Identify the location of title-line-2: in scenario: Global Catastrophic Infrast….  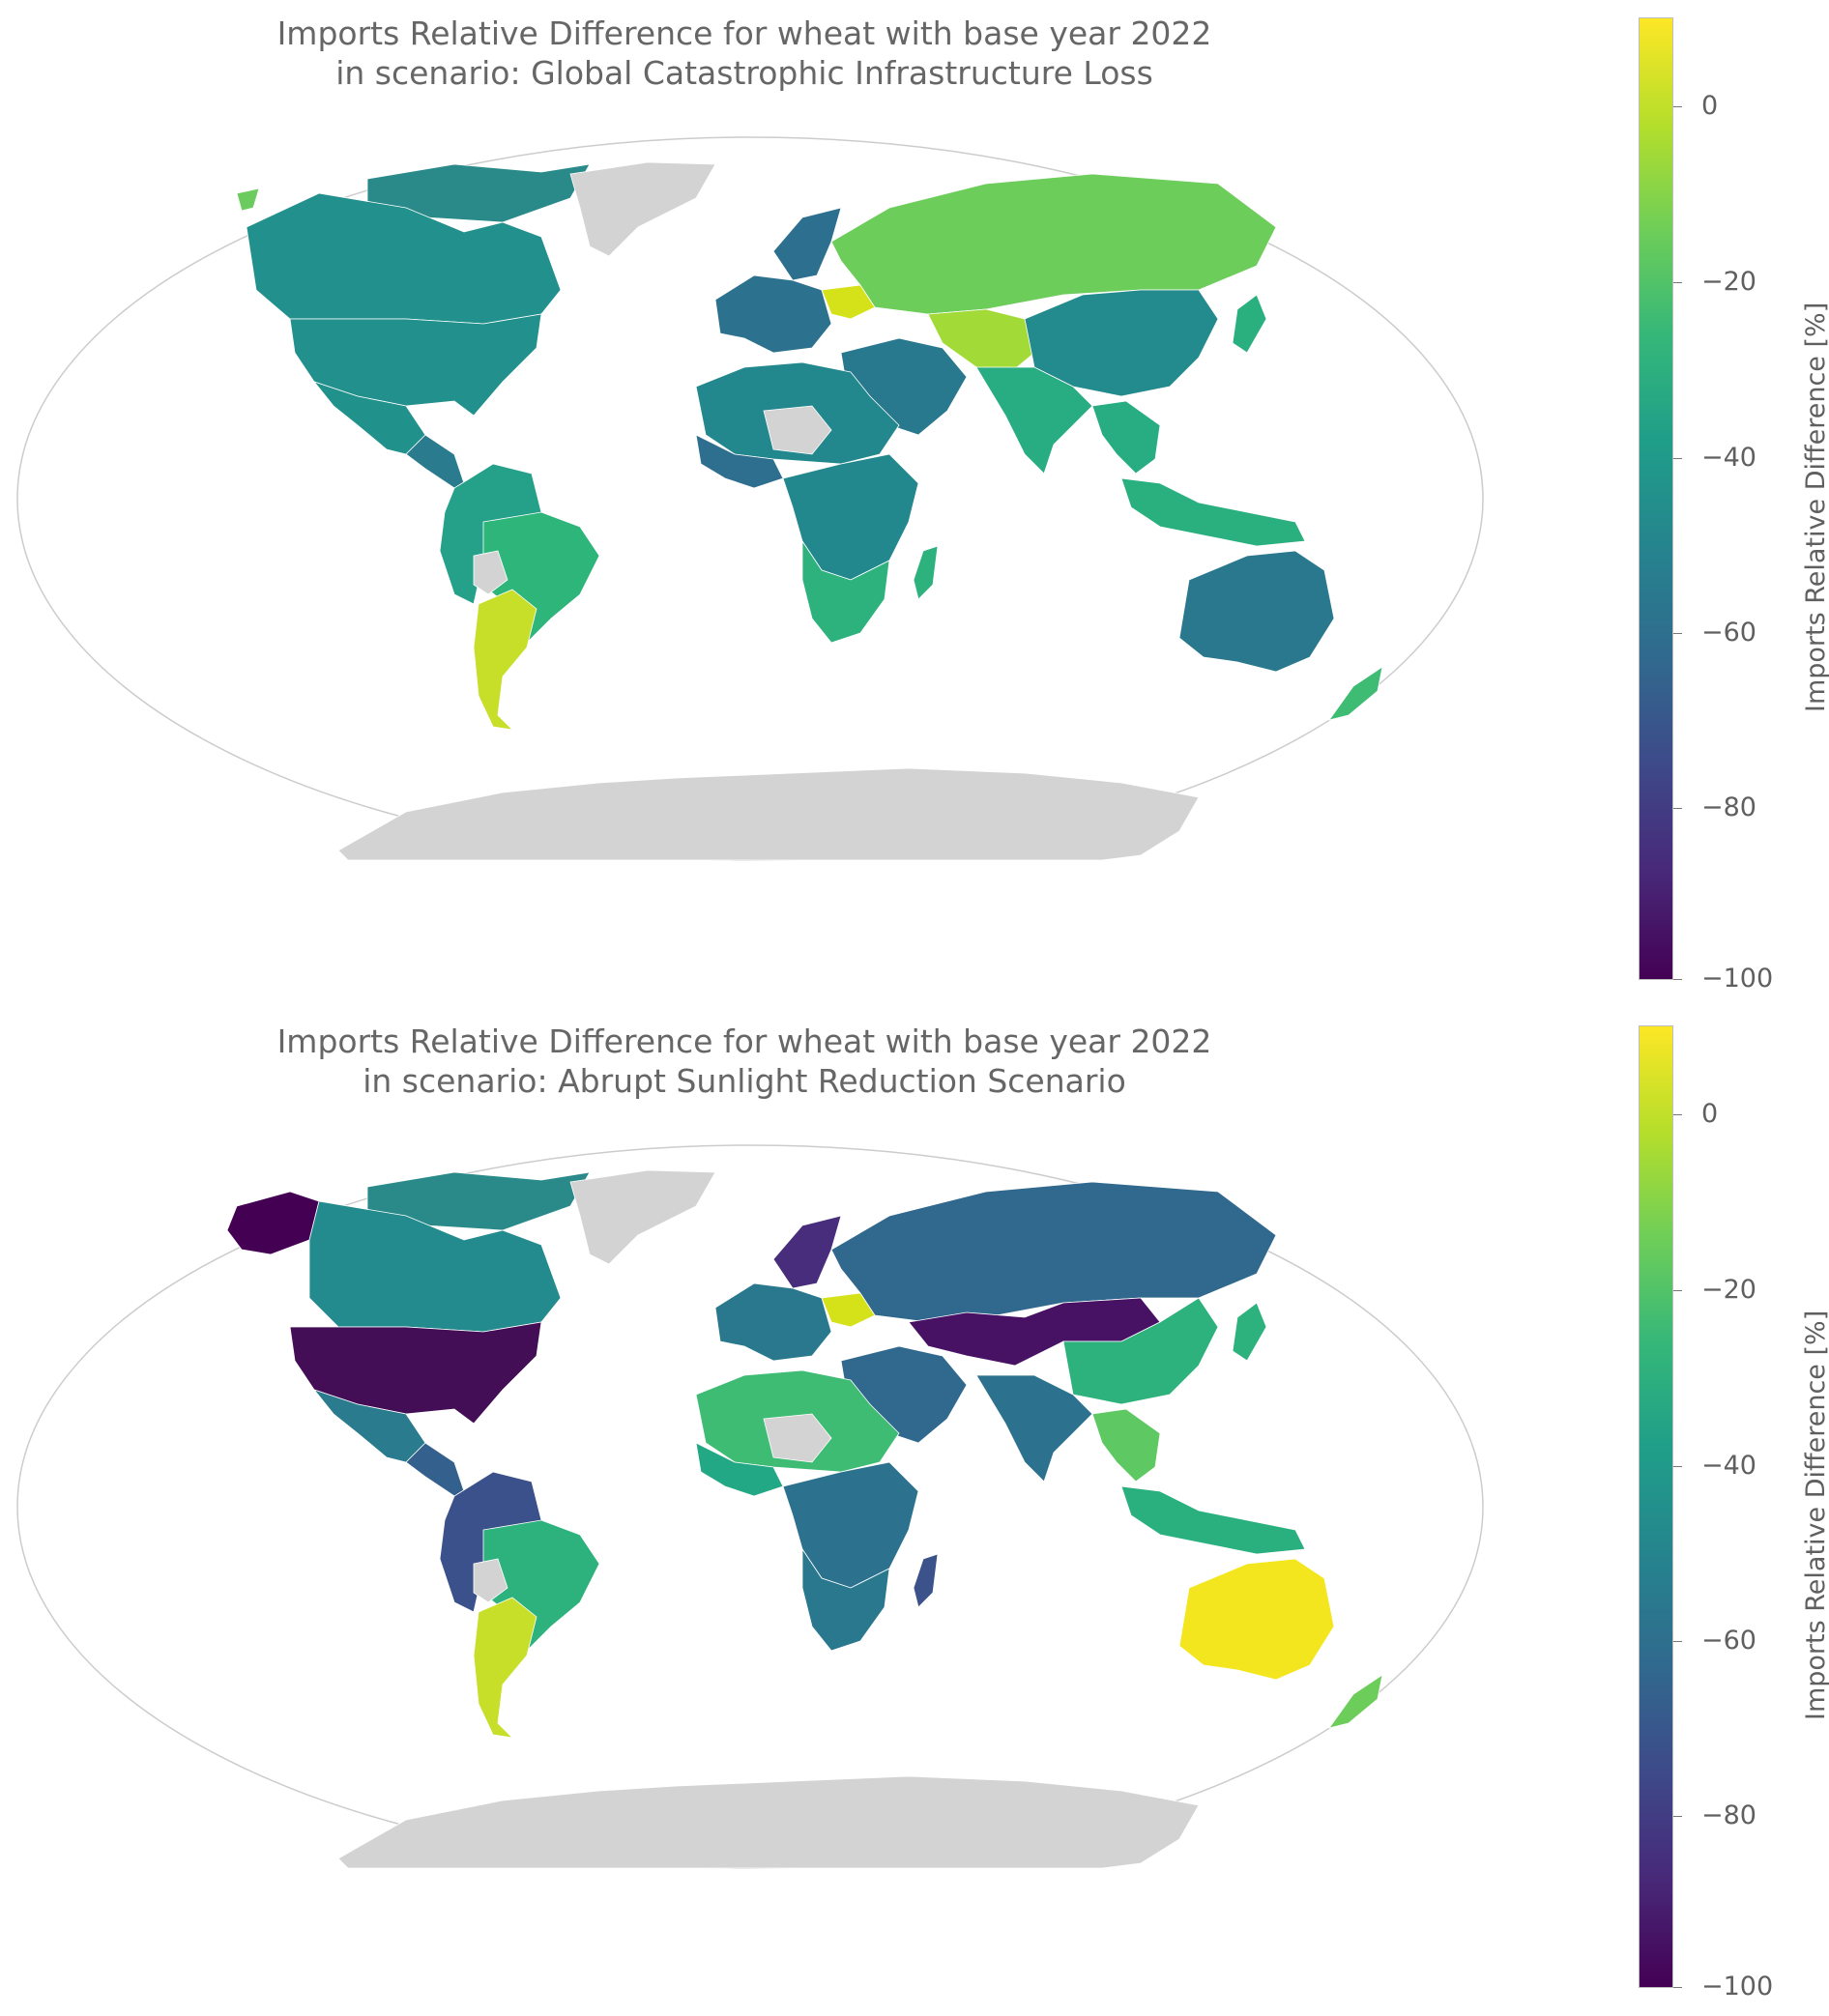
(744, 73).